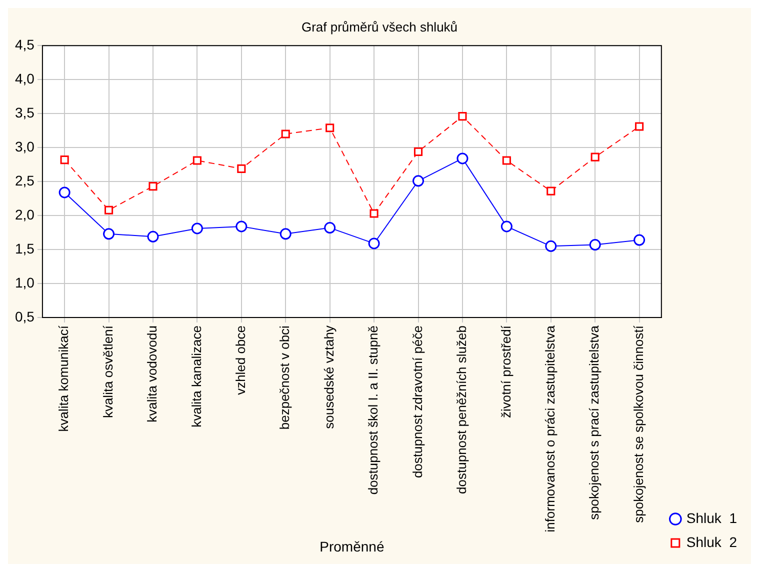 The image size is (759, 572). I want to click on x-tick-label: informovanost o práci zastupitelstva, so click(550, 428).